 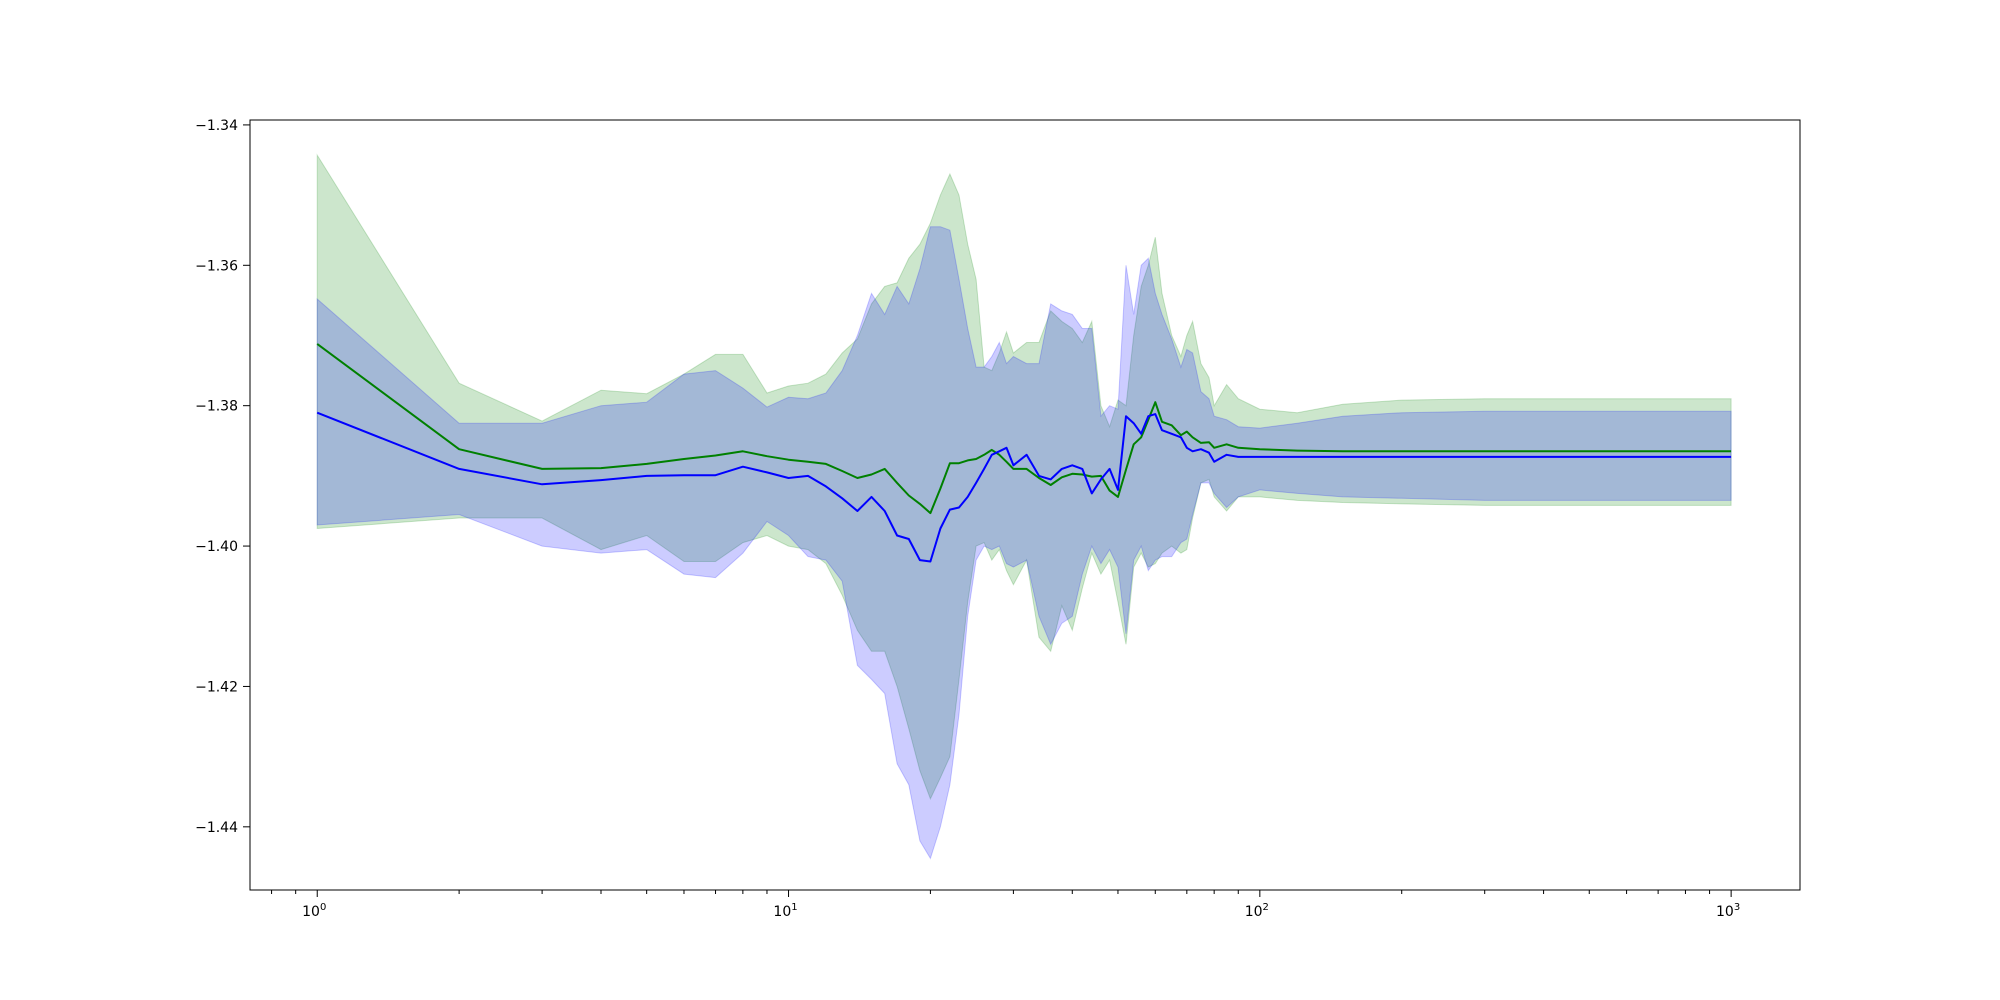 I want to click on x-tick-label: 100, so click(x=314, y=911).